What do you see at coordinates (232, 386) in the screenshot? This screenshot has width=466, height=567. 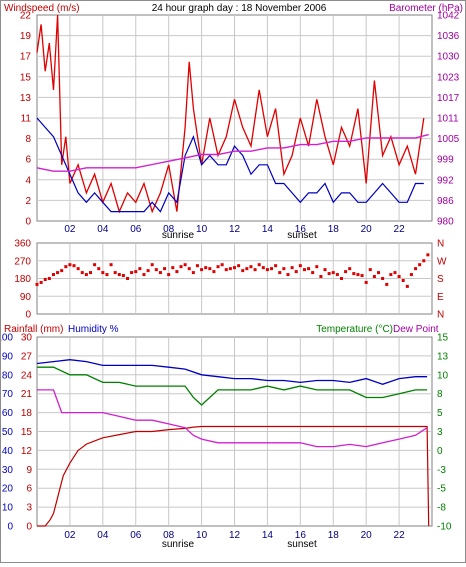 I see `temperature-series-line` at bounding box center [232, 386].